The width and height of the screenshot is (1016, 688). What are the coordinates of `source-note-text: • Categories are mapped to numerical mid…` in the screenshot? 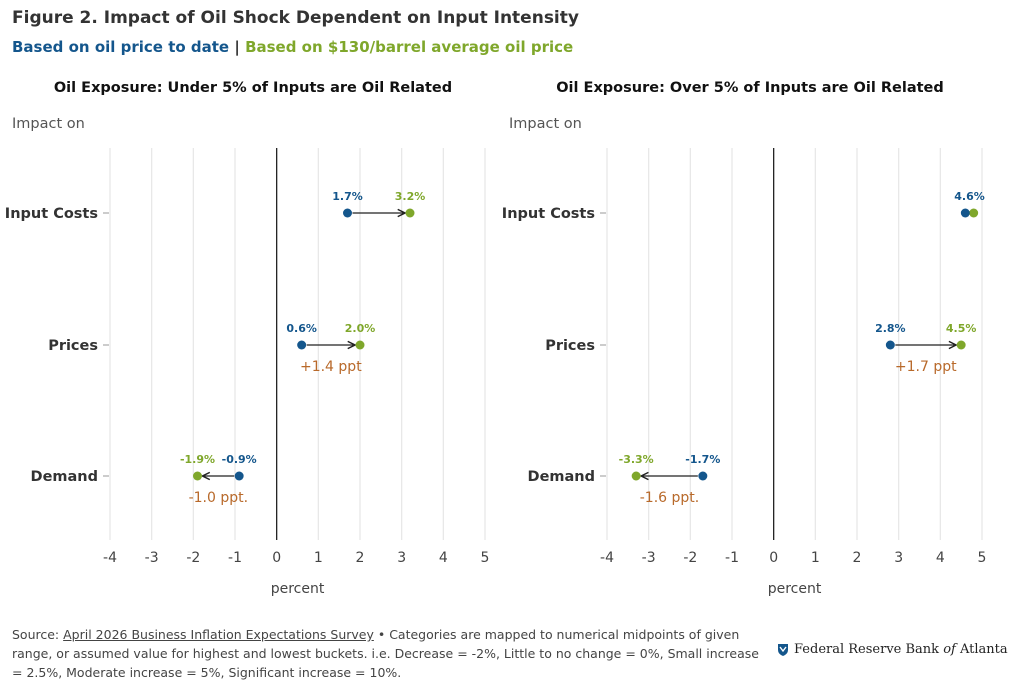 It's located at (385, 653).